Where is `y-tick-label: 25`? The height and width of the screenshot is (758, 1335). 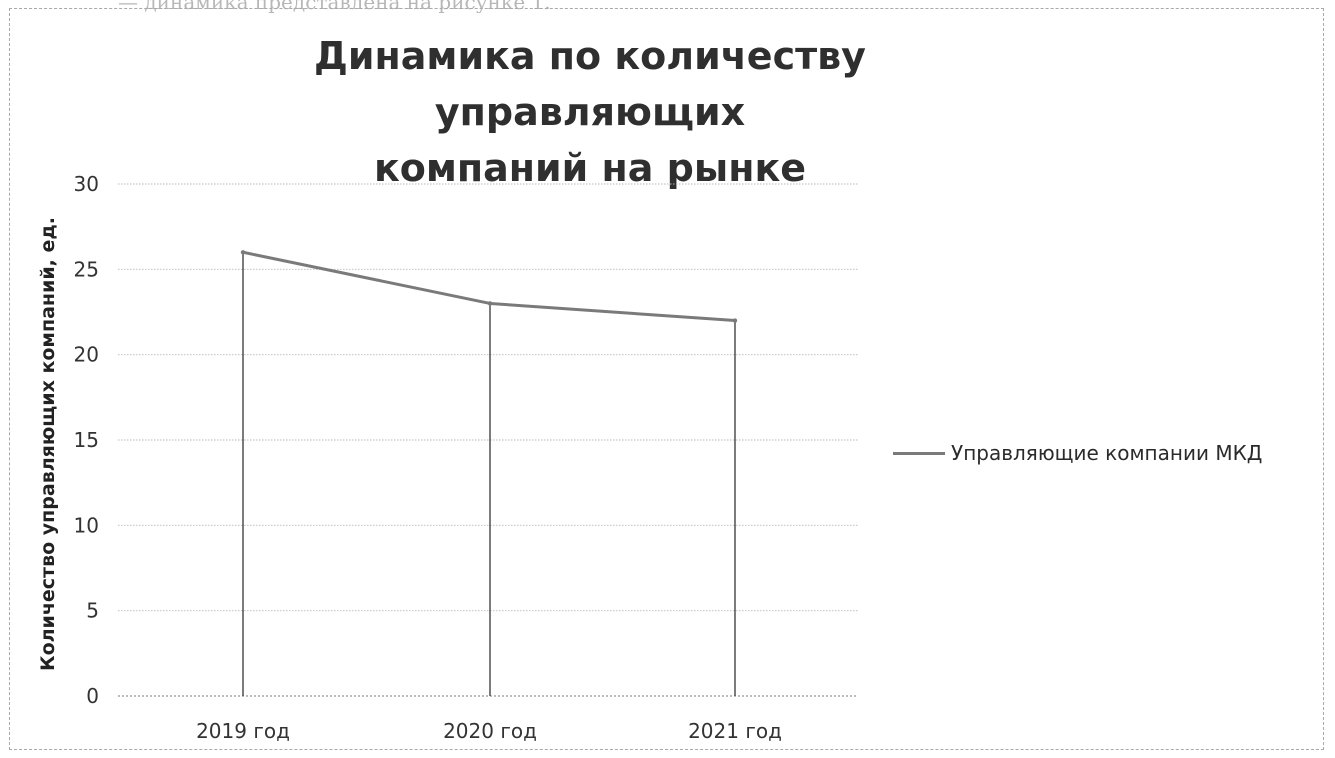
y-tick-label: 25 is located at coordinates (86, 269).